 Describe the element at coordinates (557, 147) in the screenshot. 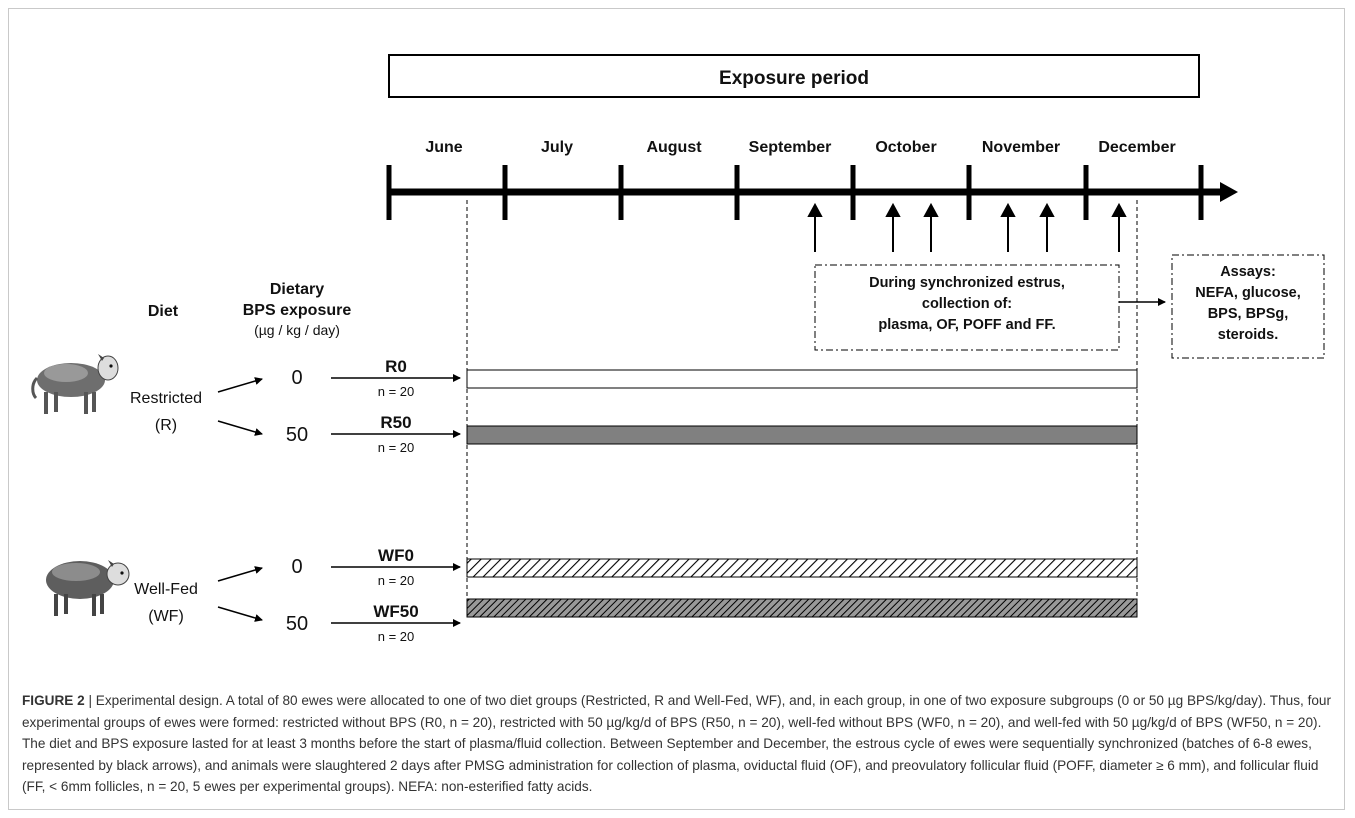

I see `month-label: July` at that location.